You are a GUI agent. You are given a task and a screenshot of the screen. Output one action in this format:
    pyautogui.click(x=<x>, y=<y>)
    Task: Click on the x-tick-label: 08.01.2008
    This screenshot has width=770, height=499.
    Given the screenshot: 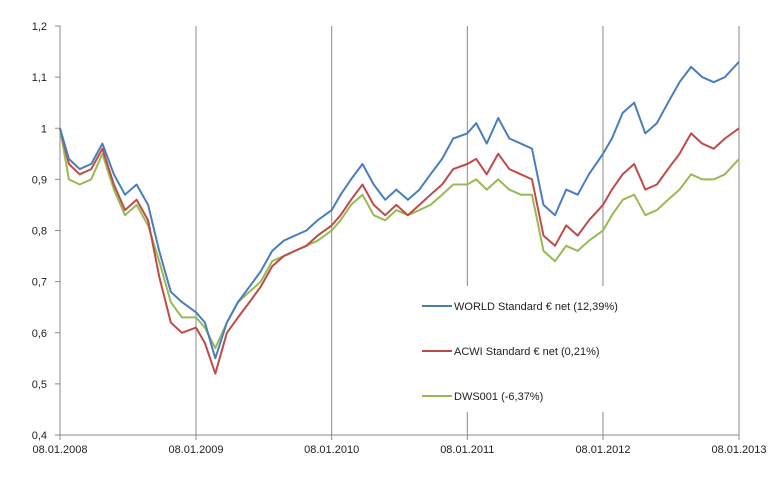 What is the action you would take?
    pyautogui.click(x=59, y=450)
    